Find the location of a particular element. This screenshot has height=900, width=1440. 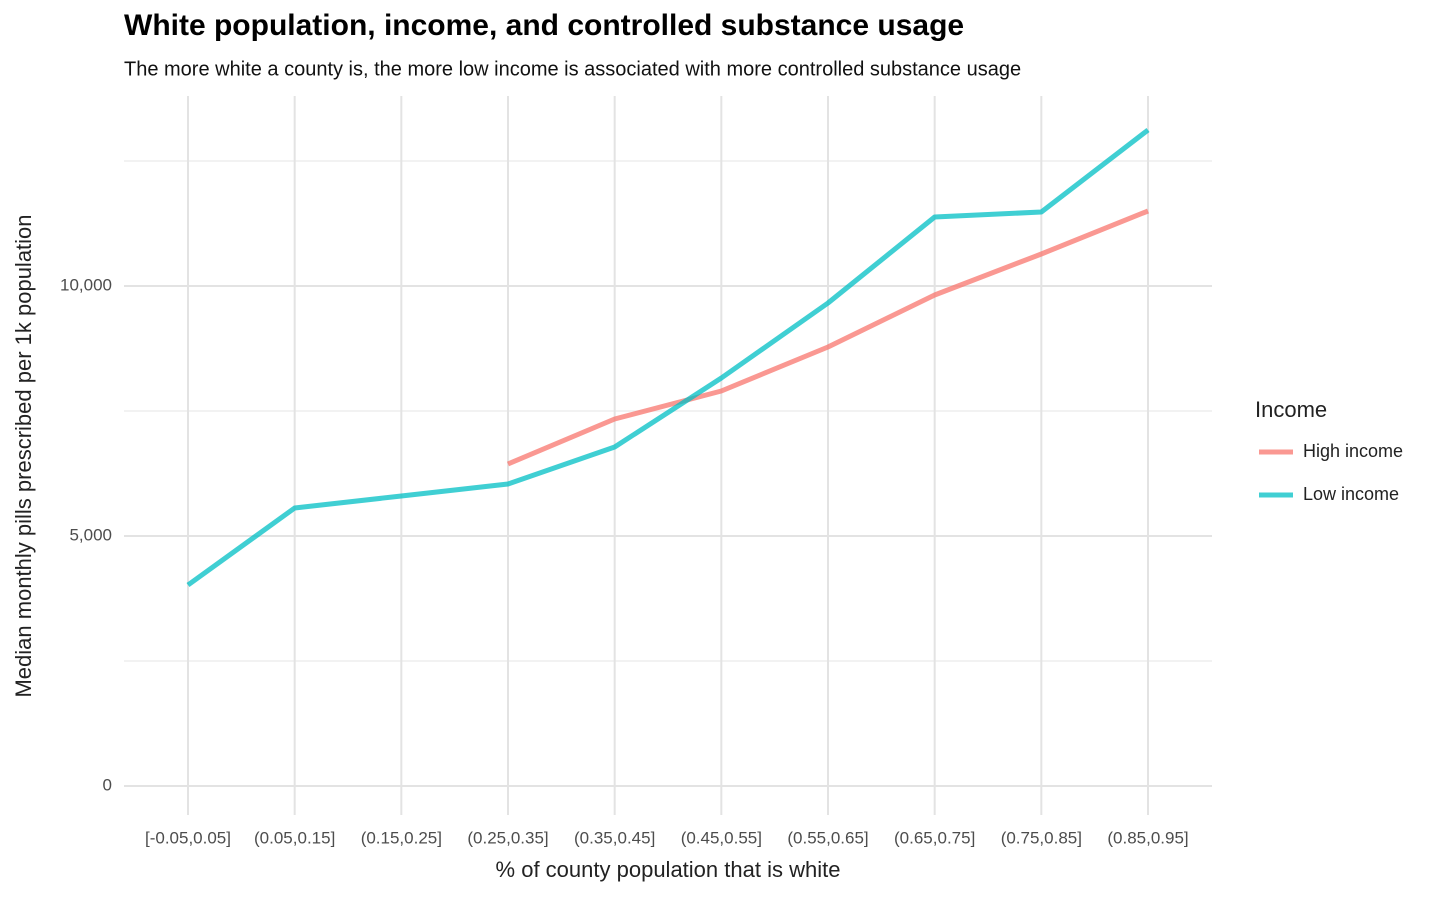

x-tick-label: (0.15,0.25] is located at coordinates (401, 837).